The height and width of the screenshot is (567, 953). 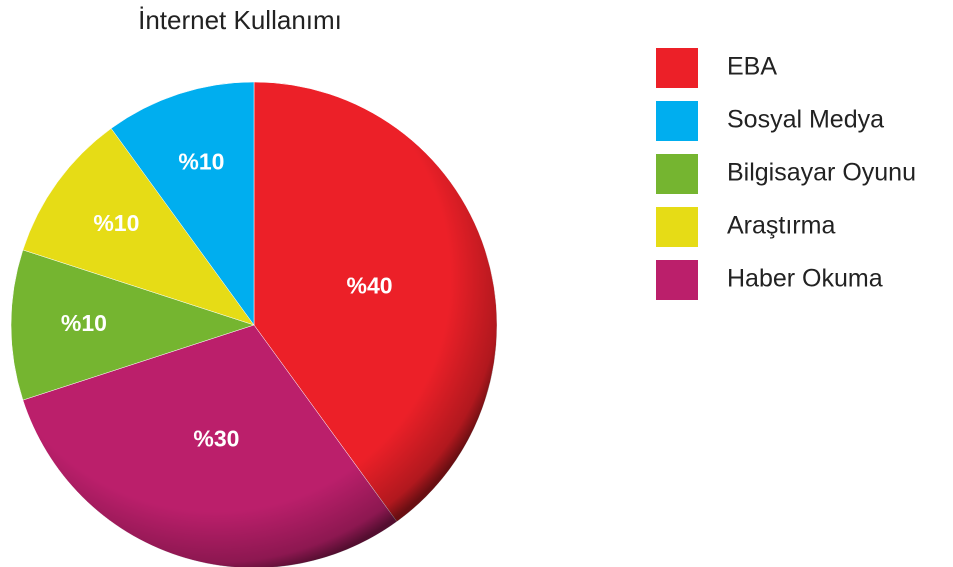 What do you see at coordinates (240, 20) in the screenshot?
I see `chart-title: İnternet Kullanımı` at bounding box center [240, 20].